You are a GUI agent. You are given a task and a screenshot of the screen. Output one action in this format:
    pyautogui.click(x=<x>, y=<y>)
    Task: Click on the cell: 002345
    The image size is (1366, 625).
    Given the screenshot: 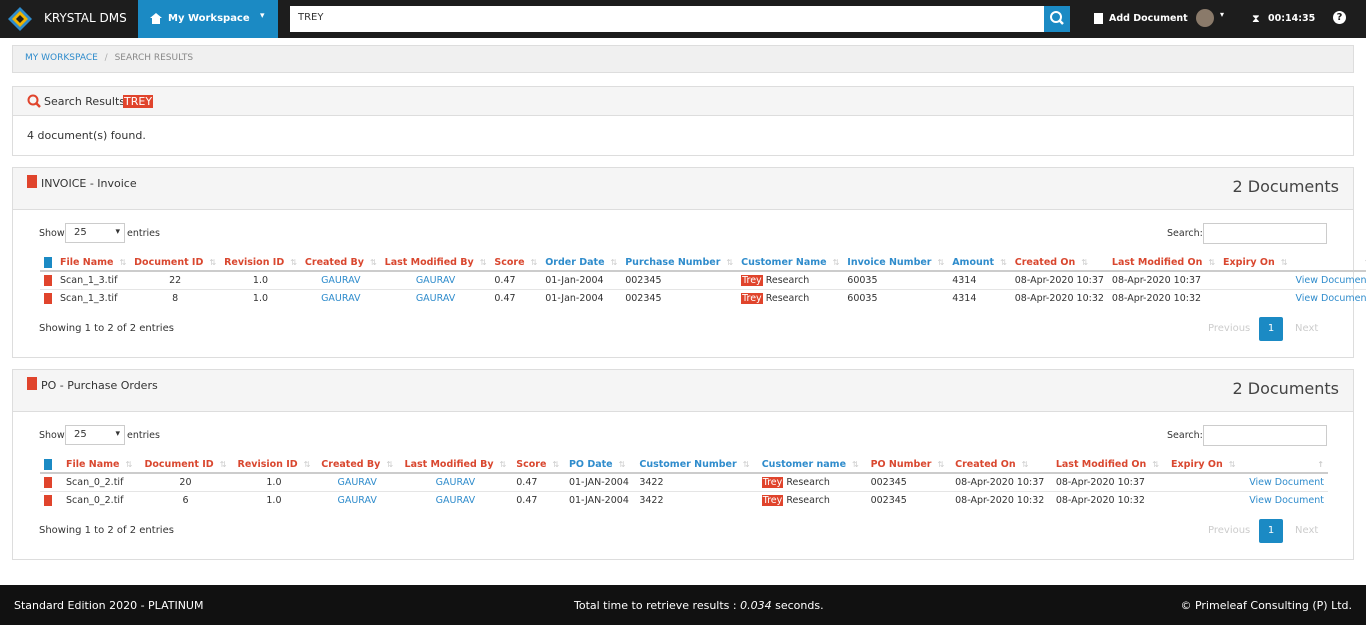 What is the action you would take?
    pyautogui.click(x=679, y=298)
    